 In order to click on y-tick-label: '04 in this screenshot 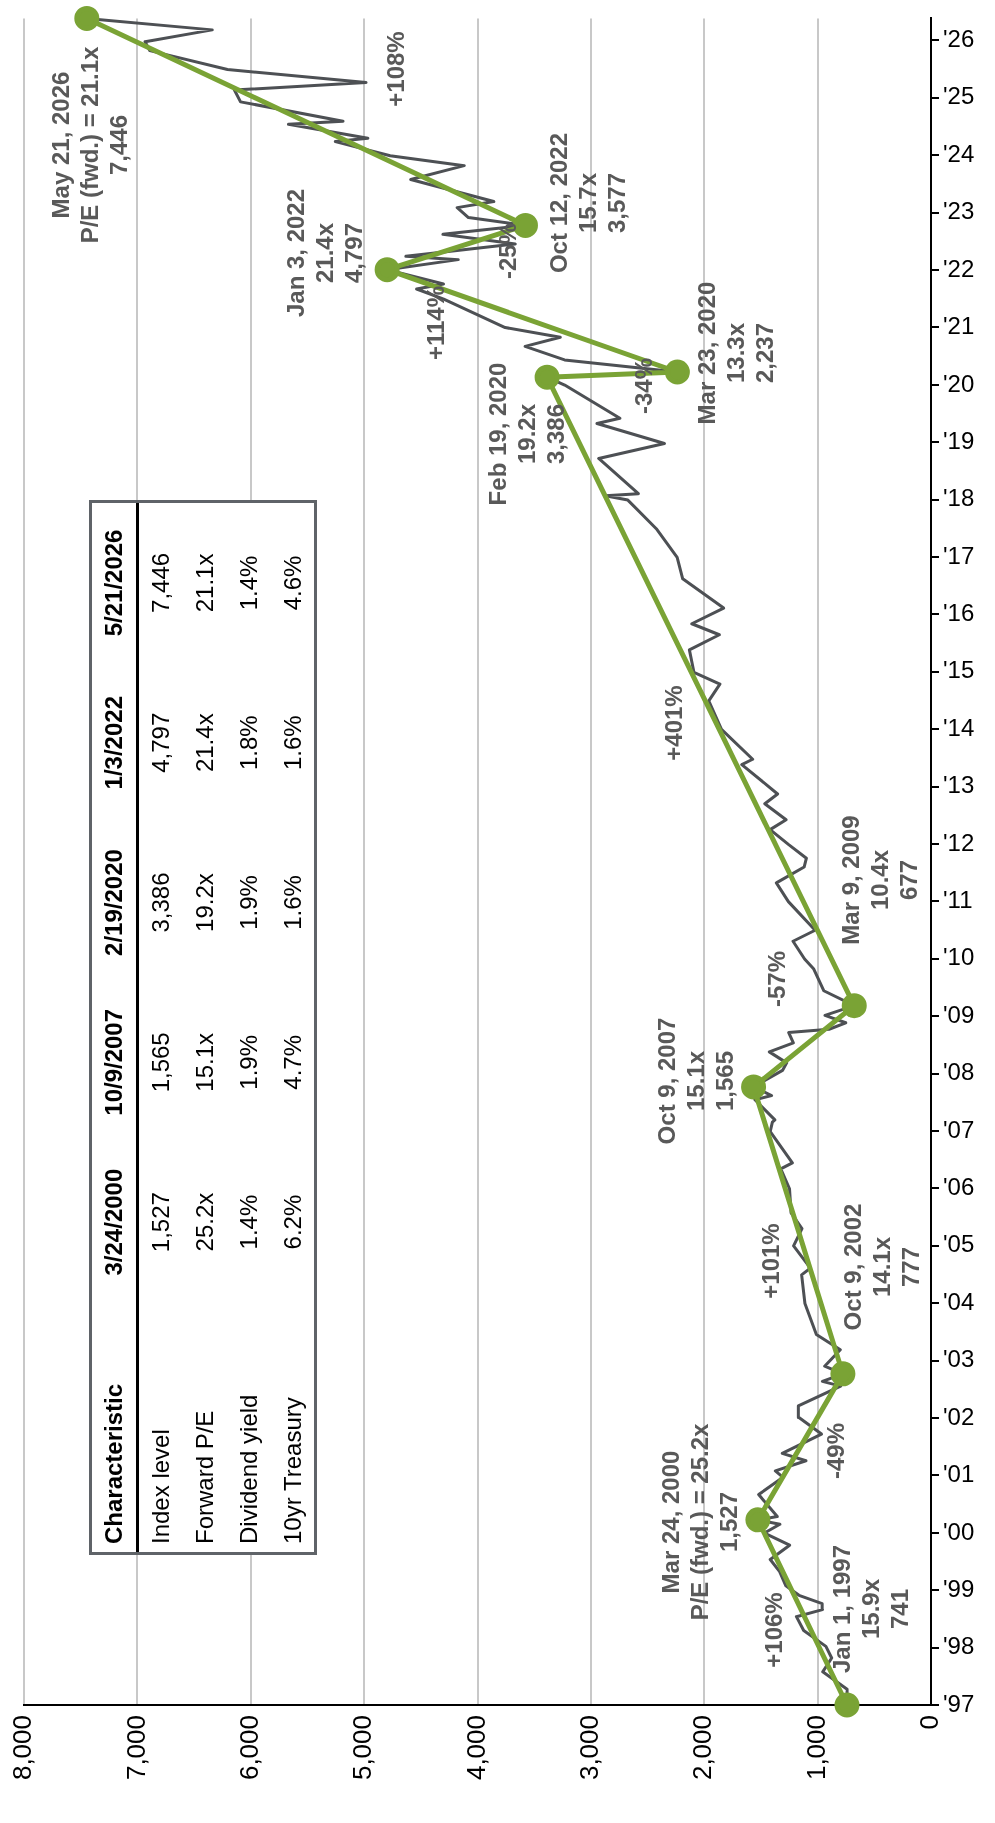, I will do `click(959, 1301)`.